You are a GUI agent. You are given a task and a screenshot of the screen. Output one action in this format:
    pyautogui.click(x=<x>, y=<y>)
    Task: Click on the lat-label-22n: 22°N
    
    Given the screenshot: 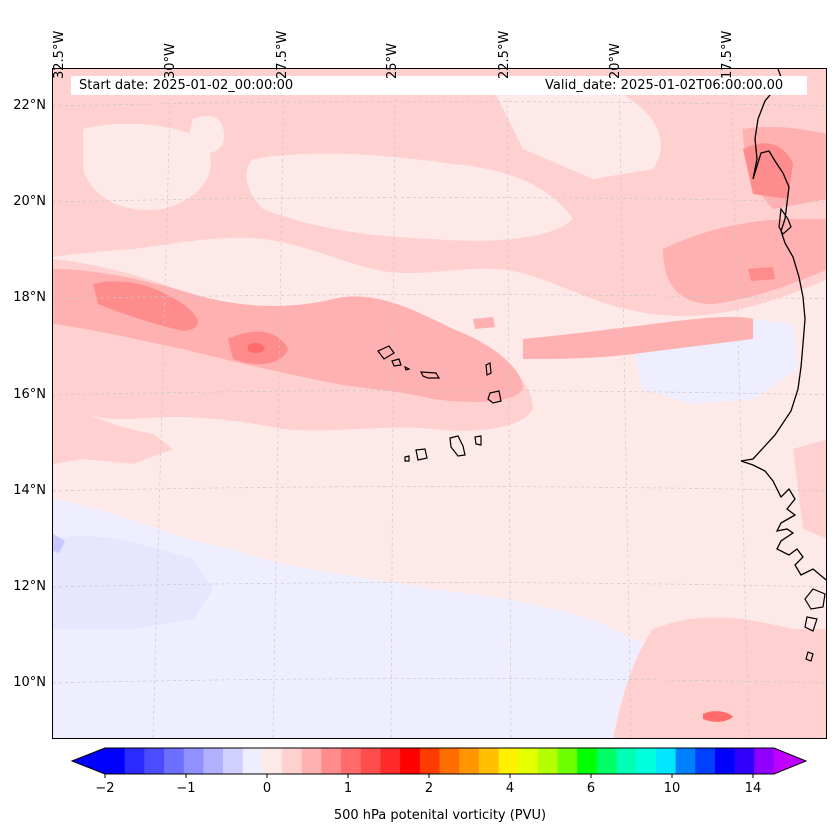 What is the action you would take?
    pyautogui.click(x=29, y=105)
    